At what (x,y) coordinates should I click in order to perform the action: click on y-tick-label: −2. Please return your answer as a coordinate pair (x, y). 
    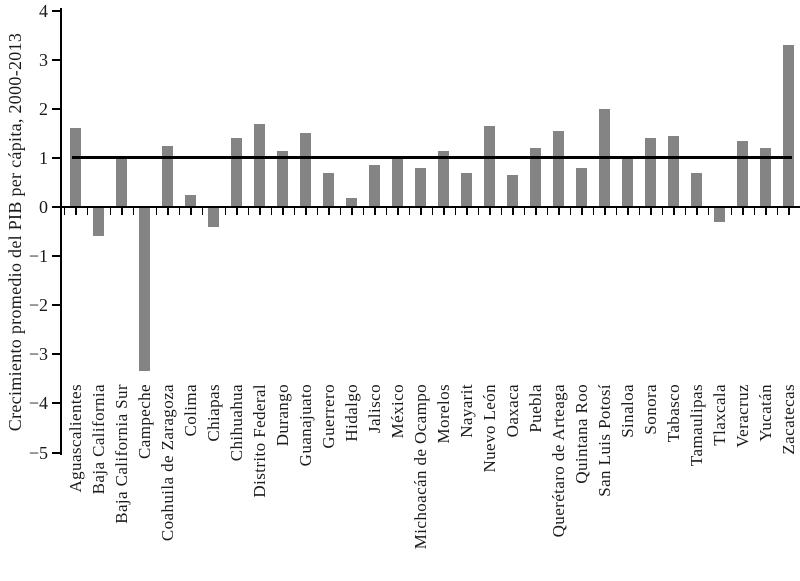
    Looking at the image, I should click on (38, 305).